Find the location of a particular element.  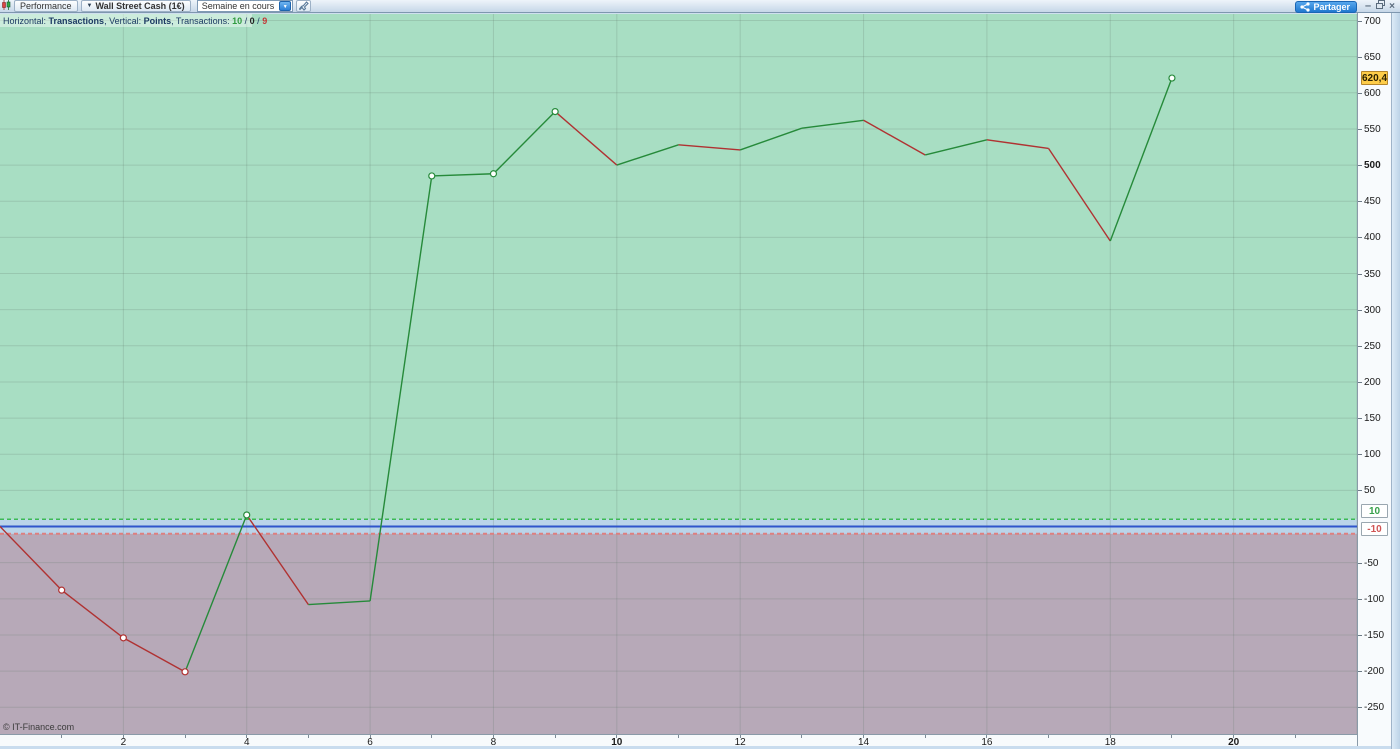

period-selector: Semaine en cours ▼ is located at coordinates (245, 6).